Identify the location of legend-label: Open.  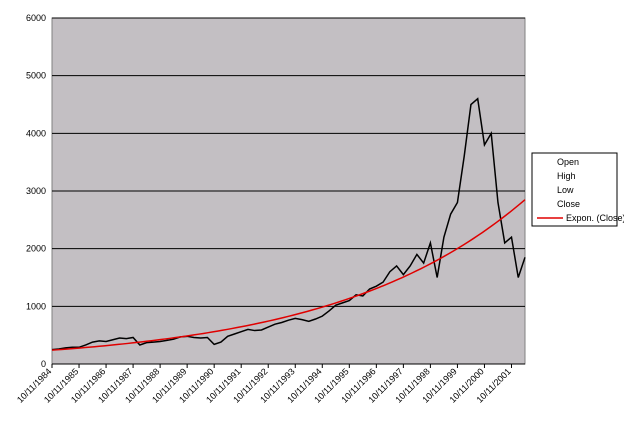
(568, 162).